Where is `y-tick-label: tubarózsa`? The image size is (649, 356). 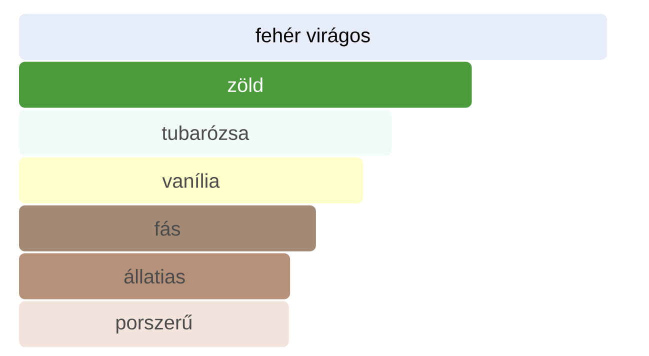 y-tick-label: tubarózsa is located at coordinates (206, 132).